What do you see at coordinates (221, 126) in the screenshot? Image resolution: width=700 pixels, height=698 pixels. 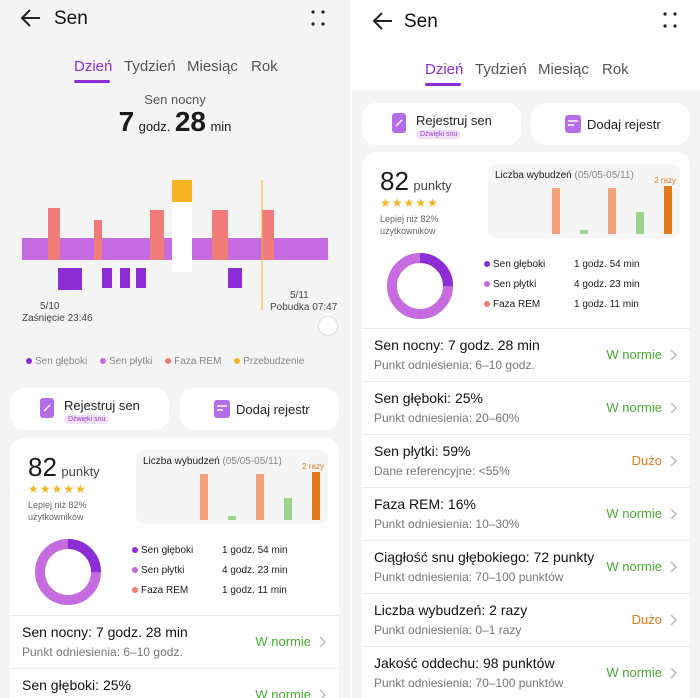 I see `summary-minutes-unit: min` at bounding box center [221, 126].